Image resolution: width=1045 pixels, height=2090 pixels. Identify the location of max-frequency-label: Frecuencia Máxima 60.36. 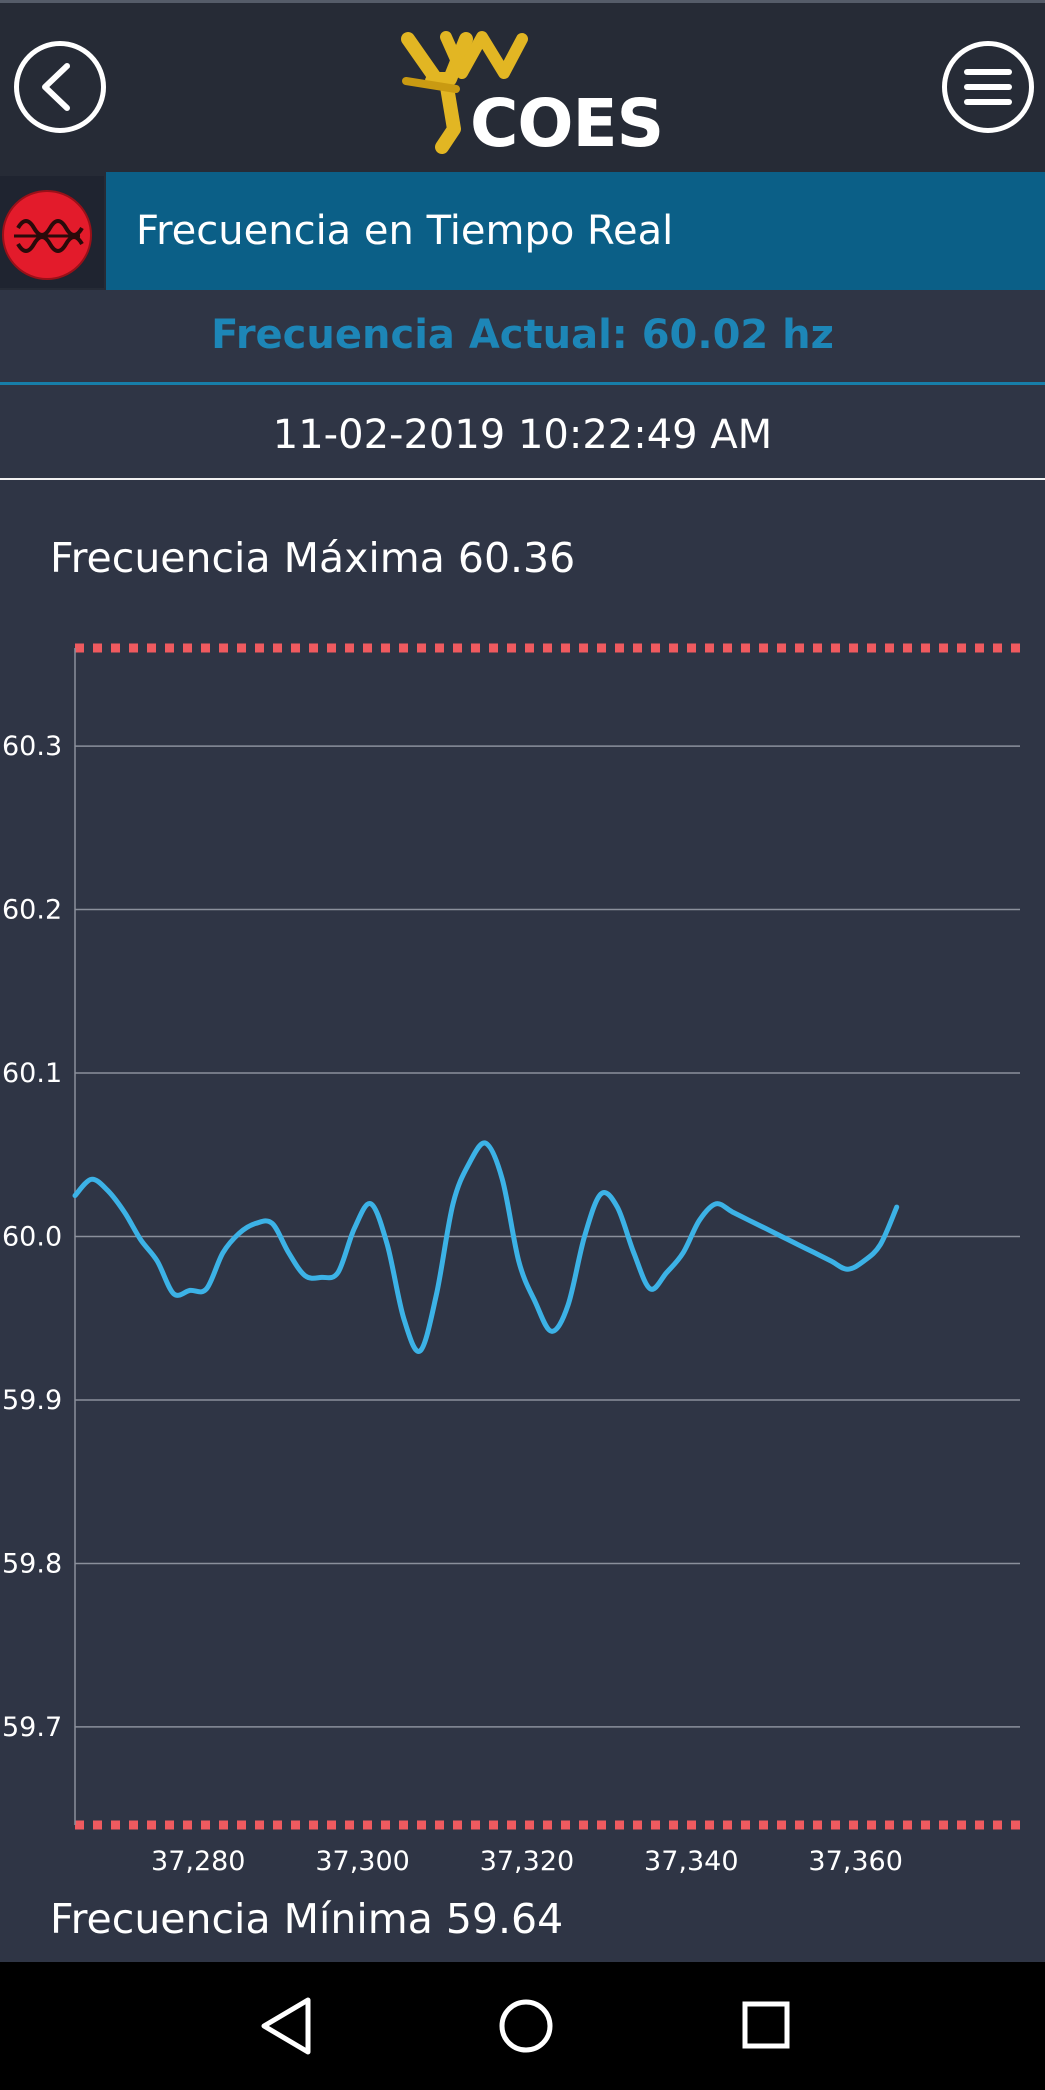
(313, 558).